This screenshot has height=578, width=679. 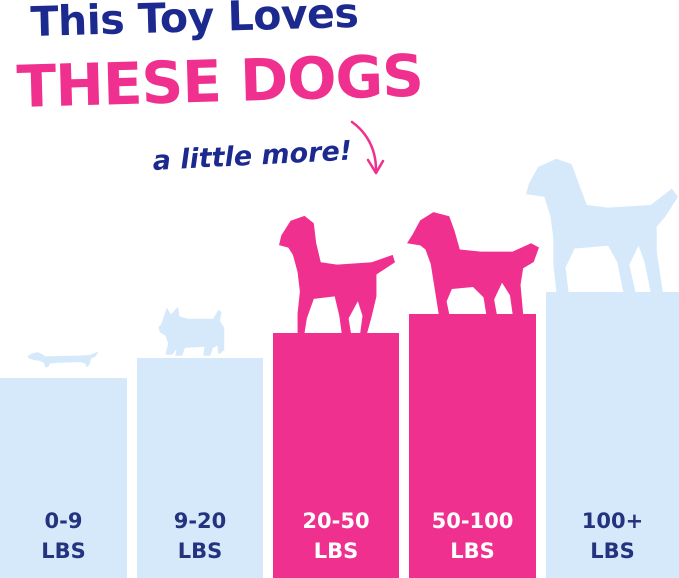 I want to click on bar-2-label-range: 9-20, so click(x=200, y=521).